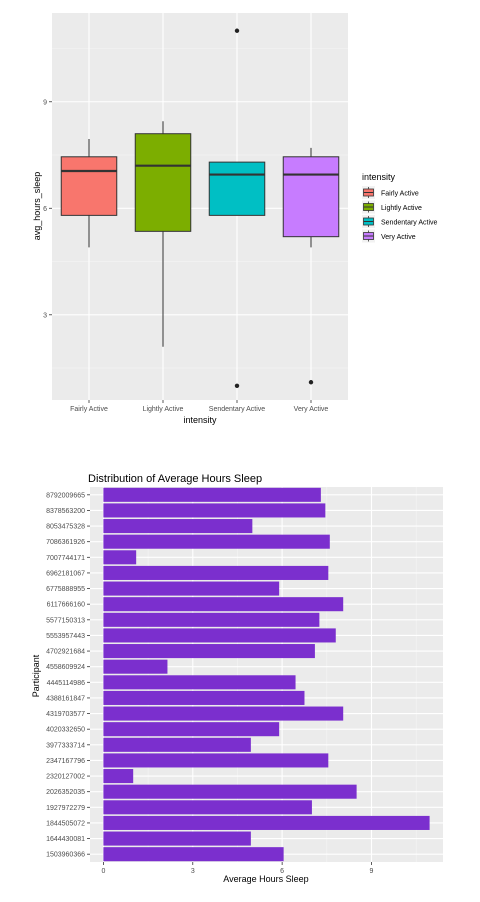  Describe the element at coordinates (65, 573) in the screenshot. I see `bar-y-tick-label: 6962181067` at that location.